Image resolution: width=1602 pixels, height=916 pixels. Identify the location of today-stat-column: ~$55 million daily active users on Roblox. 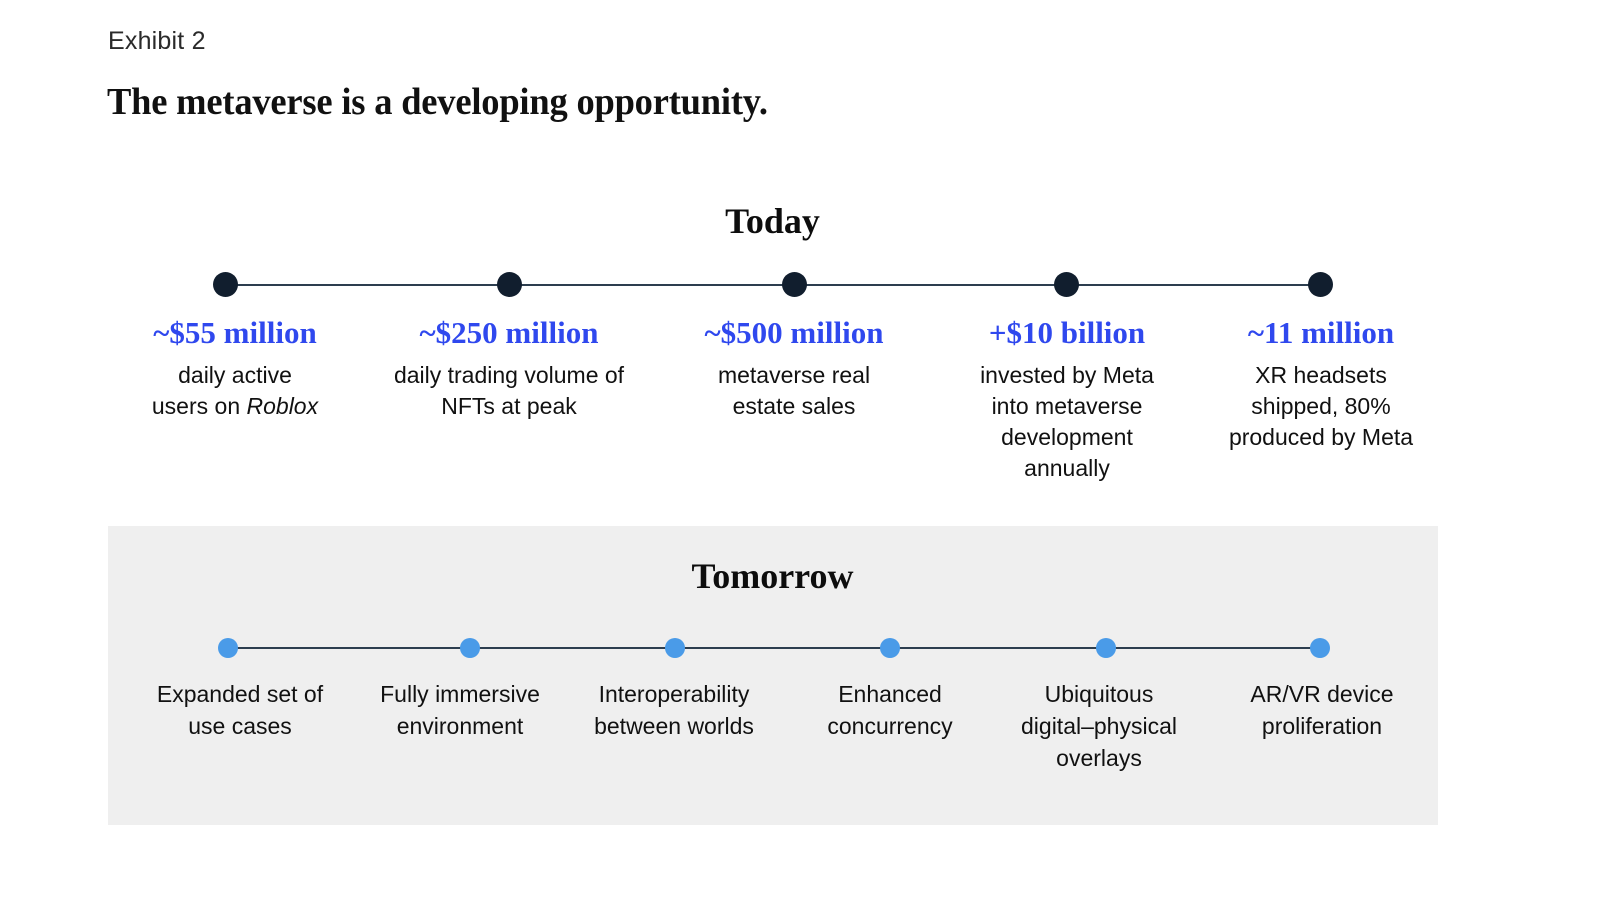
(235, 368).